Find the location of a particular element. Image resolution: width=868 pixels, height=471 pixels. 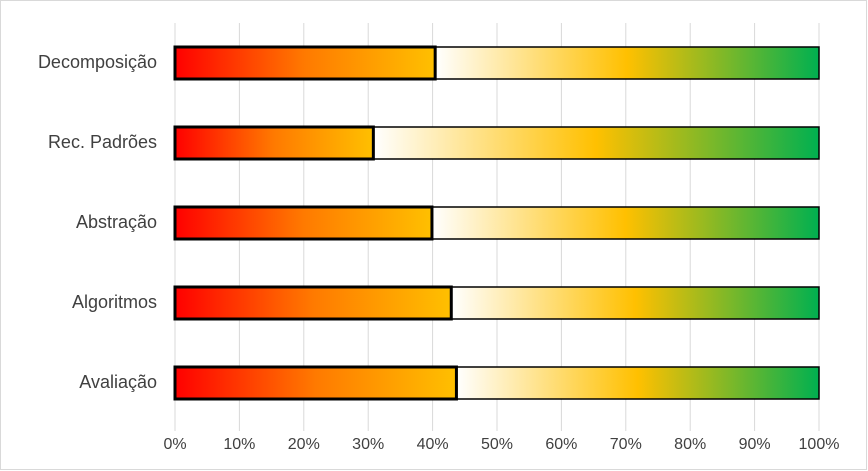

x-tick-label: 60% is located at coordinates (561, 444).